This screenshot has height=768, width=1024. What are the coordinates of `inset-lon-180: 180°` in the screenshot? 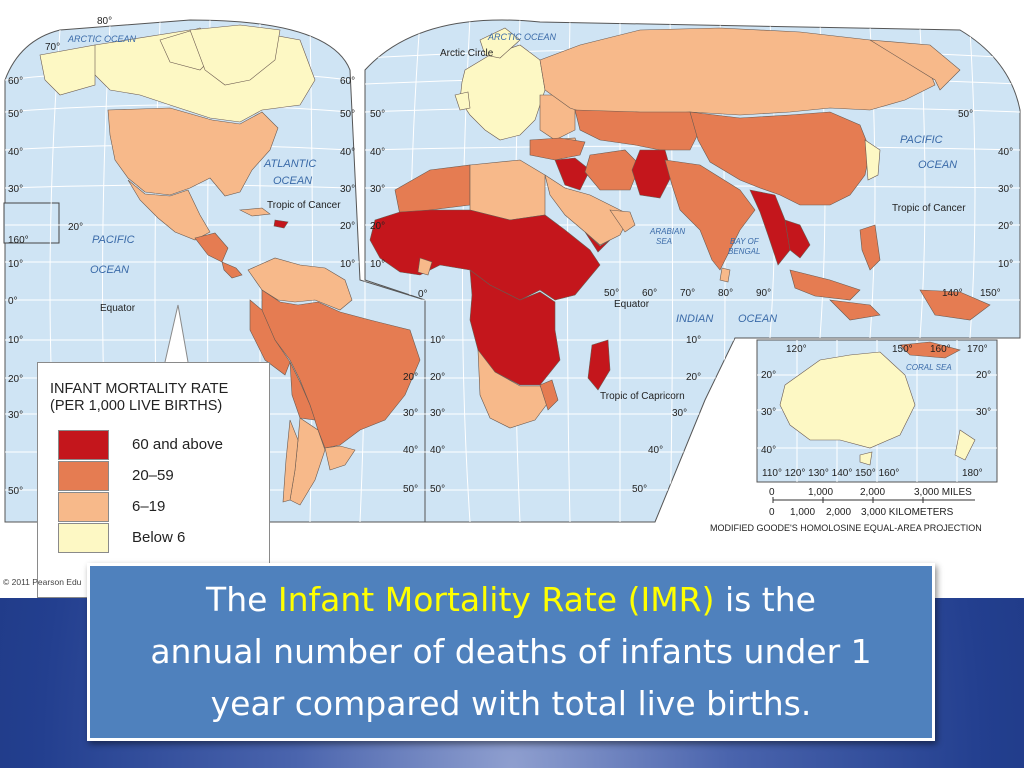 It's located at (972, 473).